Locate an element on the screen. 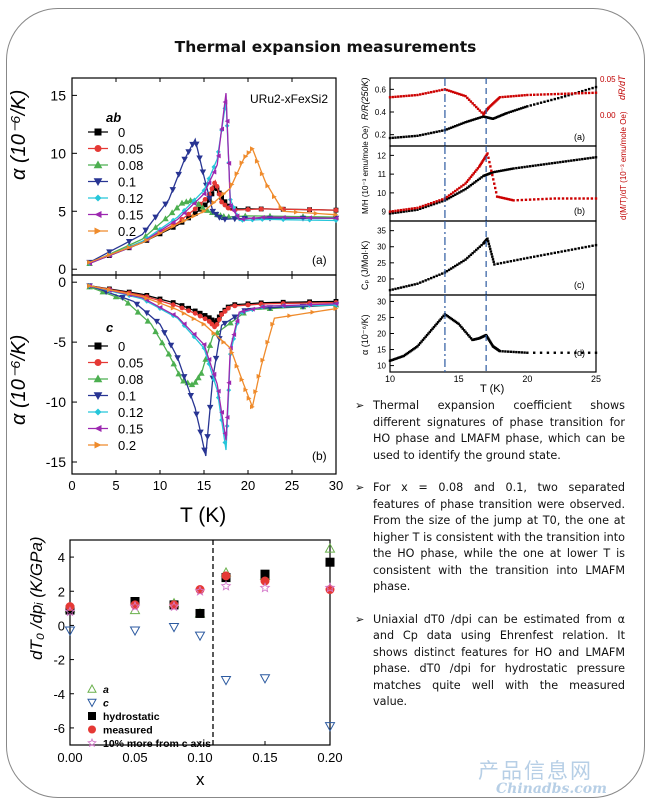  right-b-yleft: M/H (10⁻³ emu/mole Oe) is located at coordinates (365, 169).